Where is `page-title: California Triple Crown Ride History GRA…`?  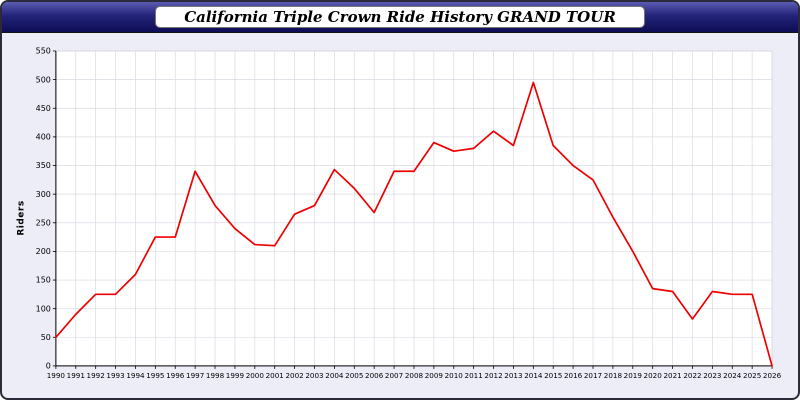 page-title: California Triple Crown Ride History GRA… is located at coordinates (400, 17).